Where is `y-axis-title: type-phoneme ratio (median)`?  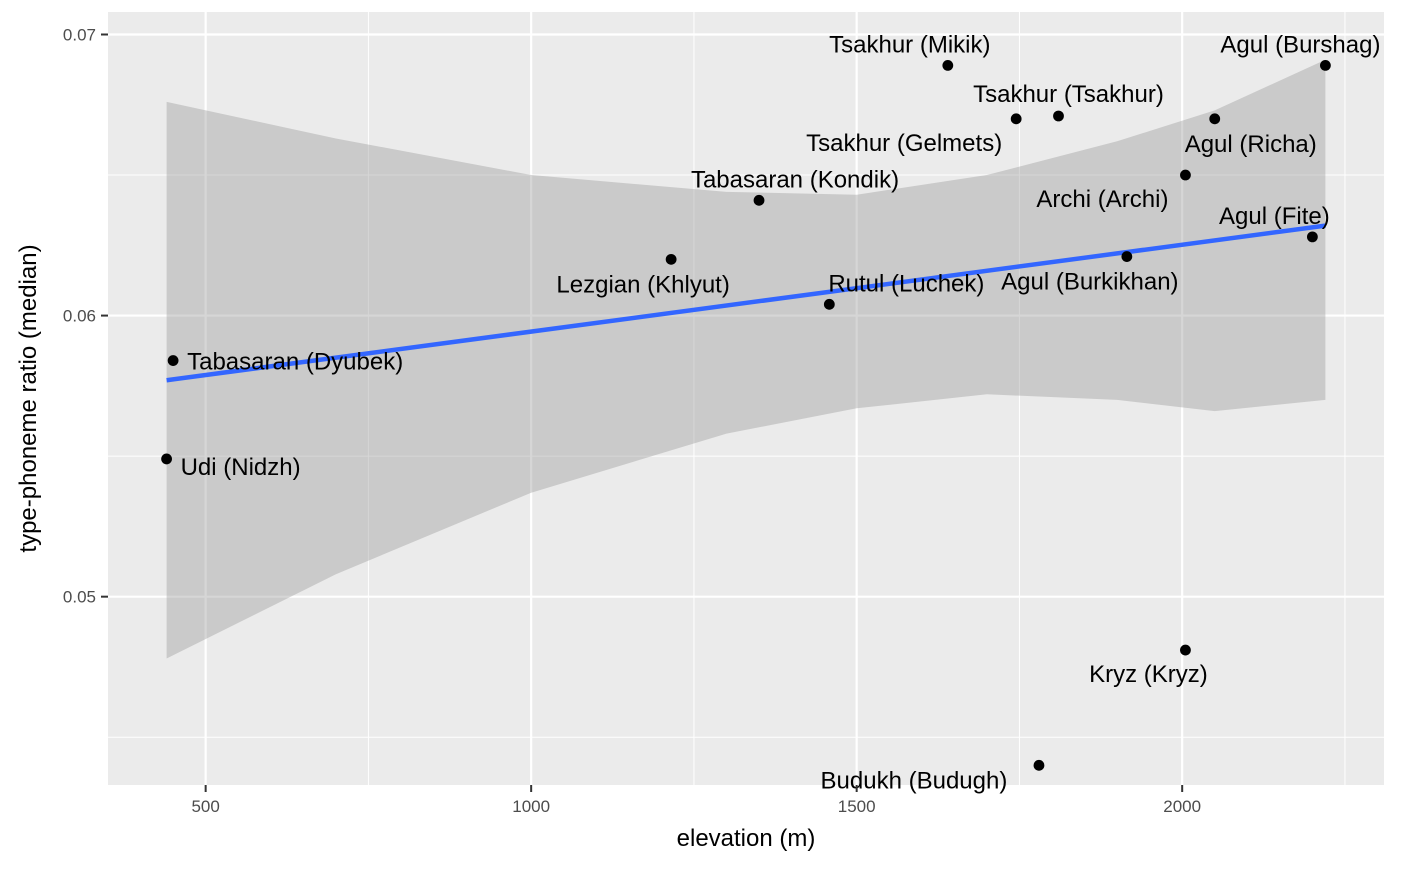
y-axis-title: type-phoneme ratio (median) is located at coordinates (28, 398).